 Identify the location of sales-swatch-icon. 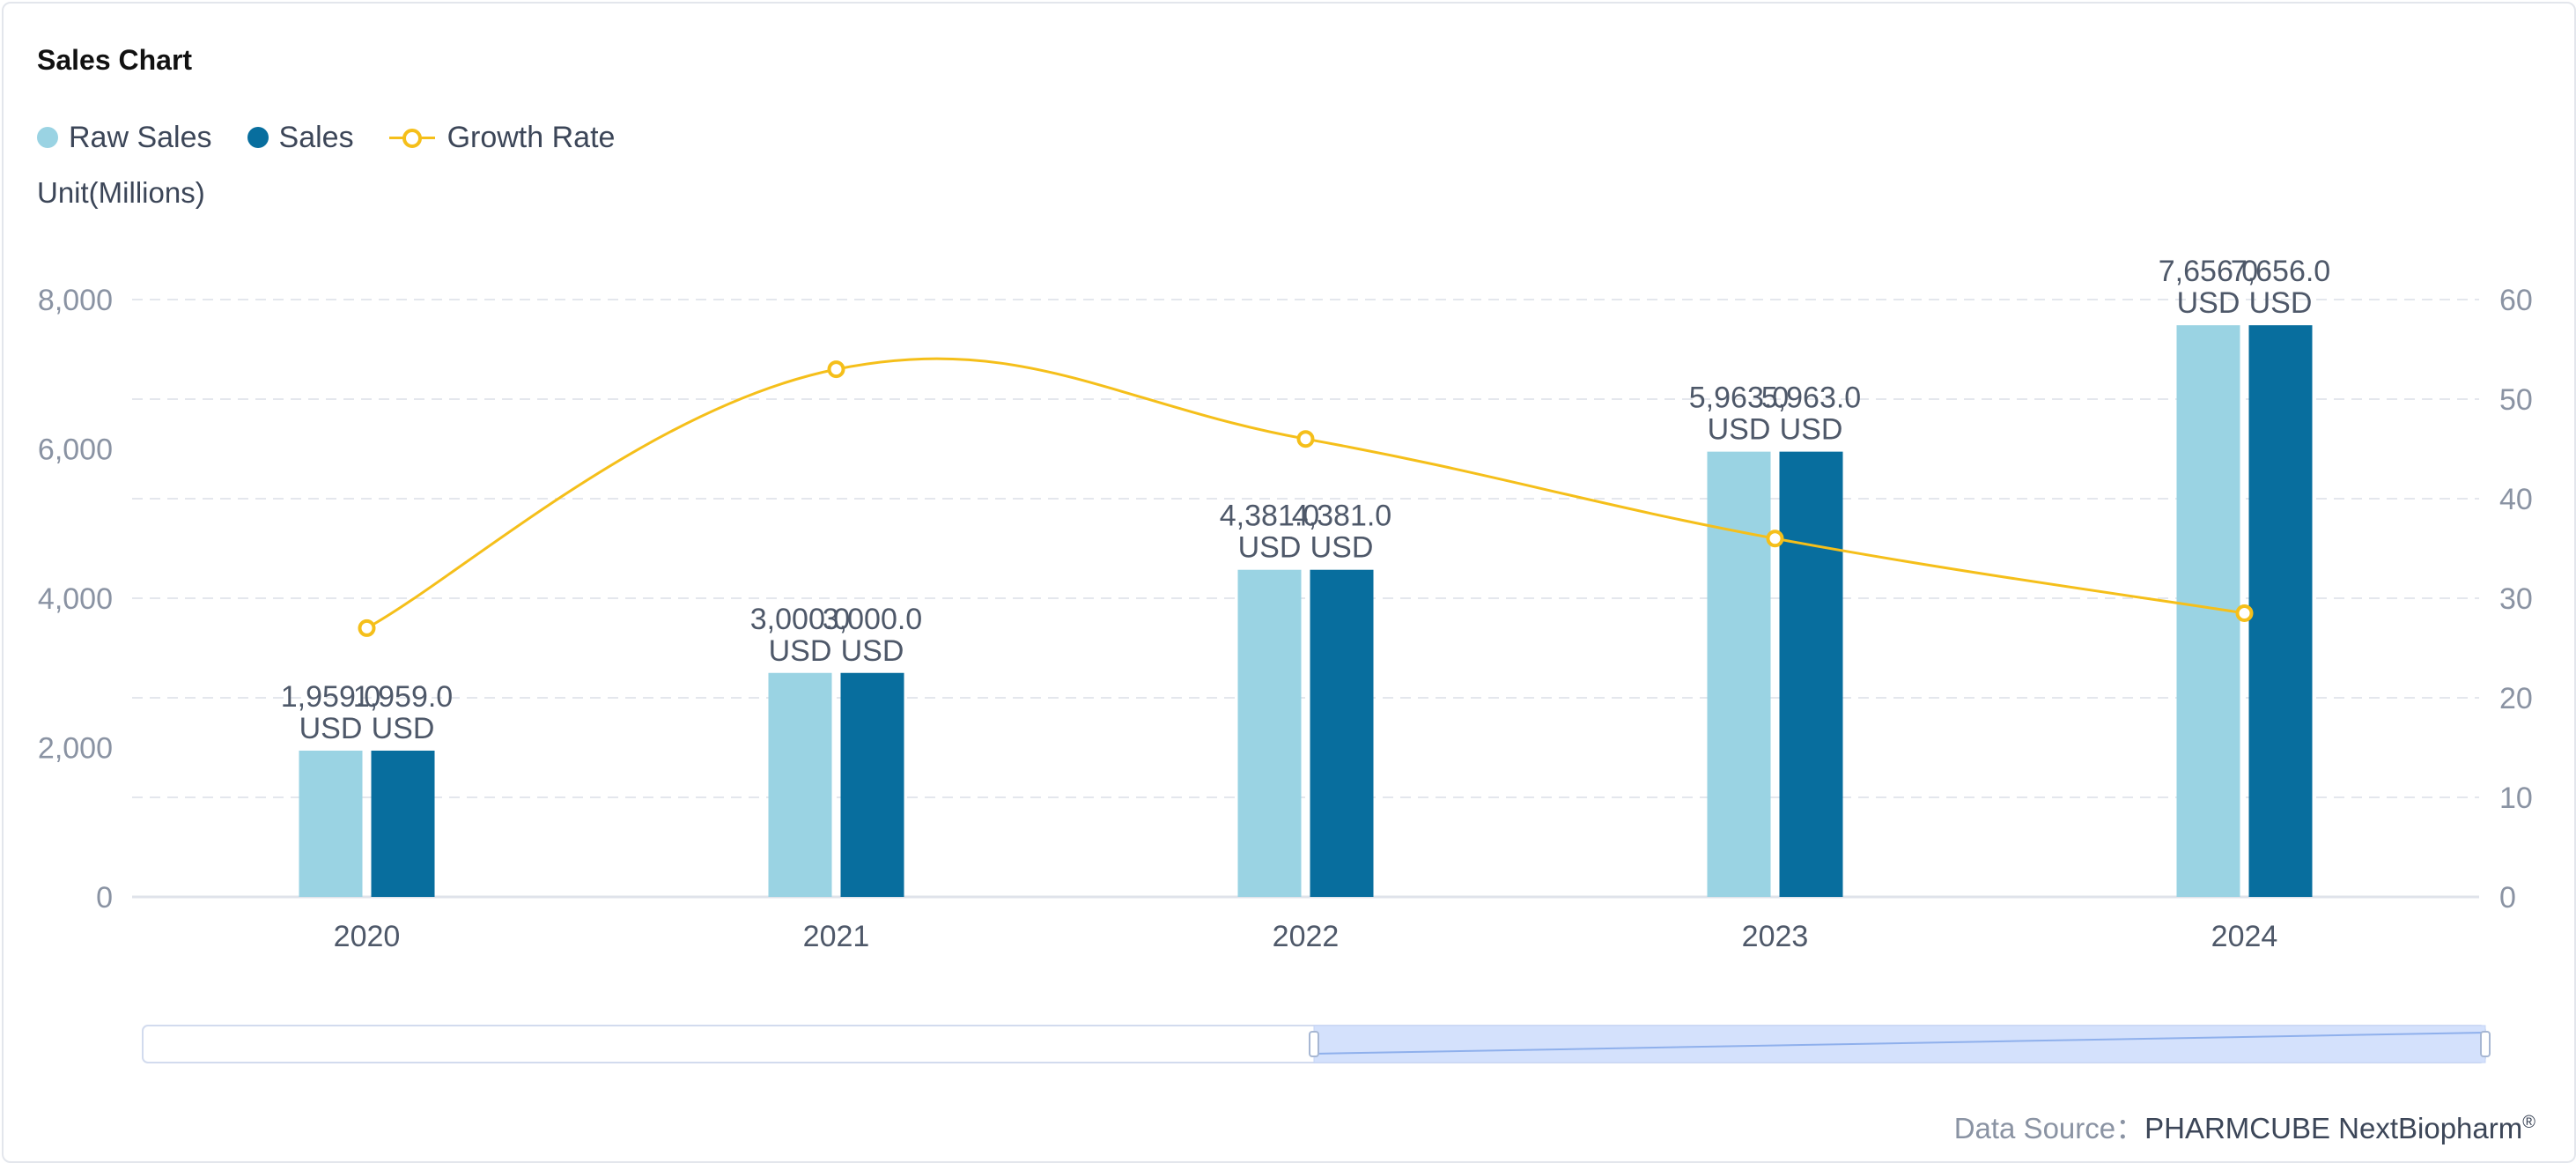
(258, 137).